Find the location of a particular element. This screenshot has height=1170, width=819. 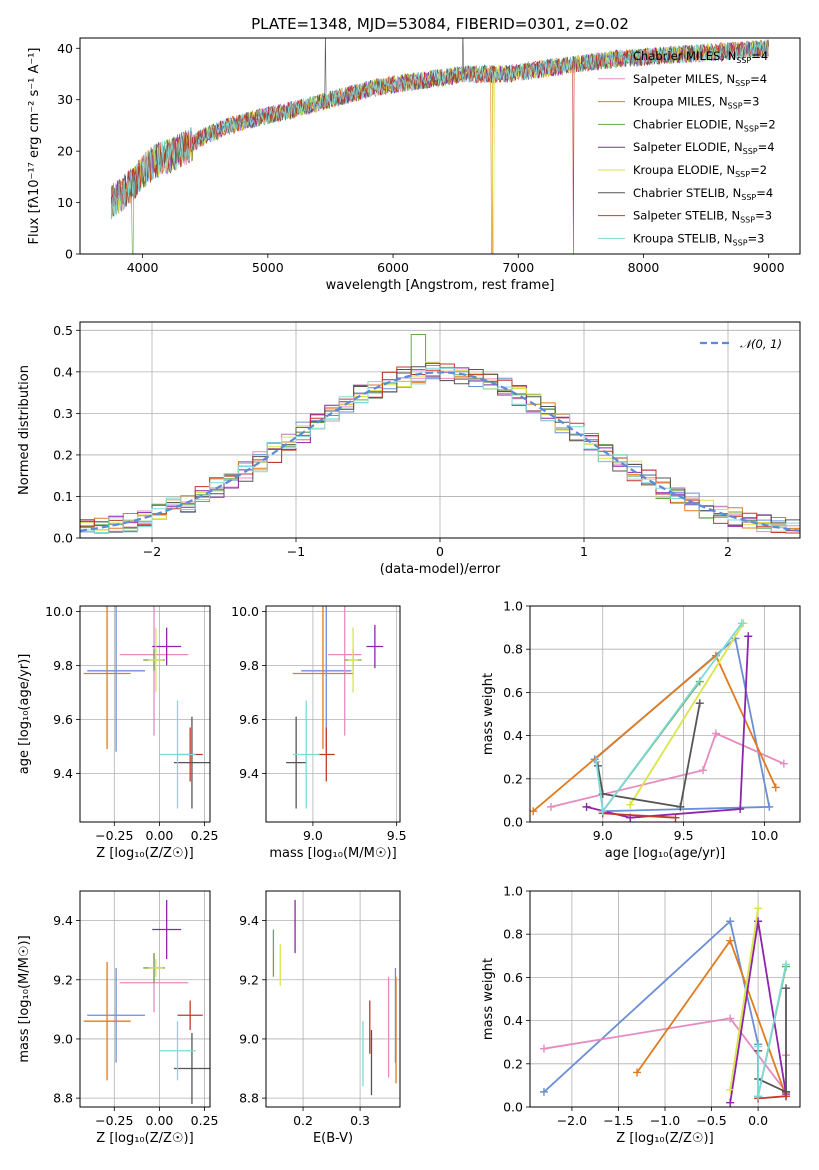

panel-age-vs-mass: 9.0 9.5 9.4 9.6 9.8 10.0 mass [log₁₀(M/M☉)] is located at coordinates (319, 732).